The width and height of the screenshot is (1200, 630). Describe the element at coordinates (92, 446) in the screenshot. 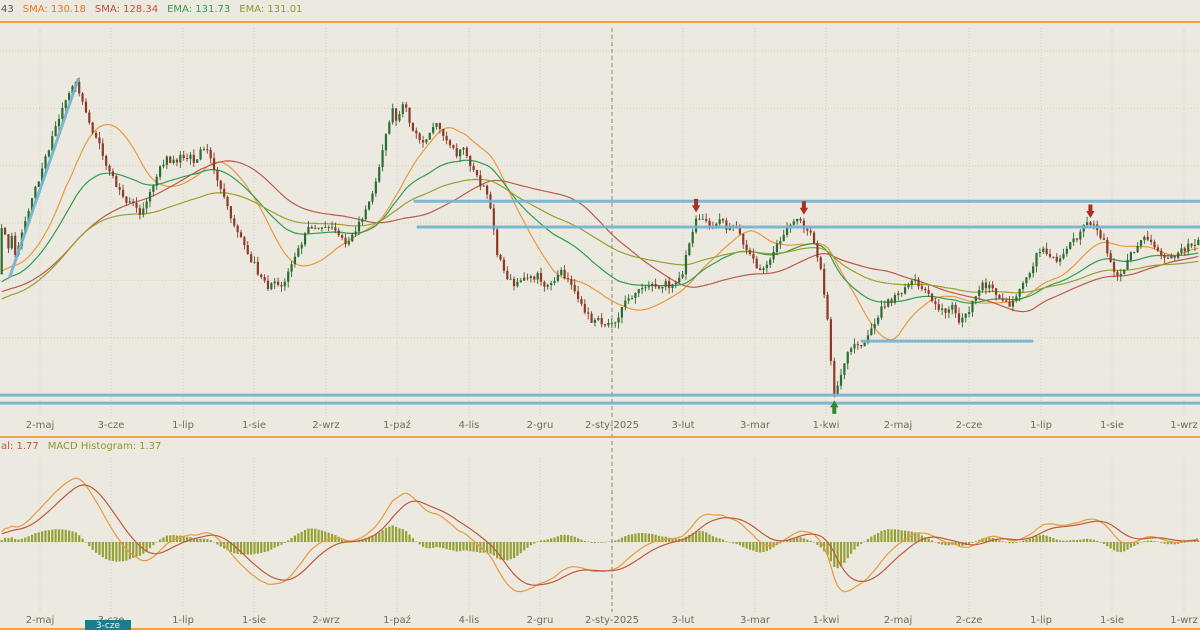

I see `macd-histogram-label: MACD Histogram:` at that location.